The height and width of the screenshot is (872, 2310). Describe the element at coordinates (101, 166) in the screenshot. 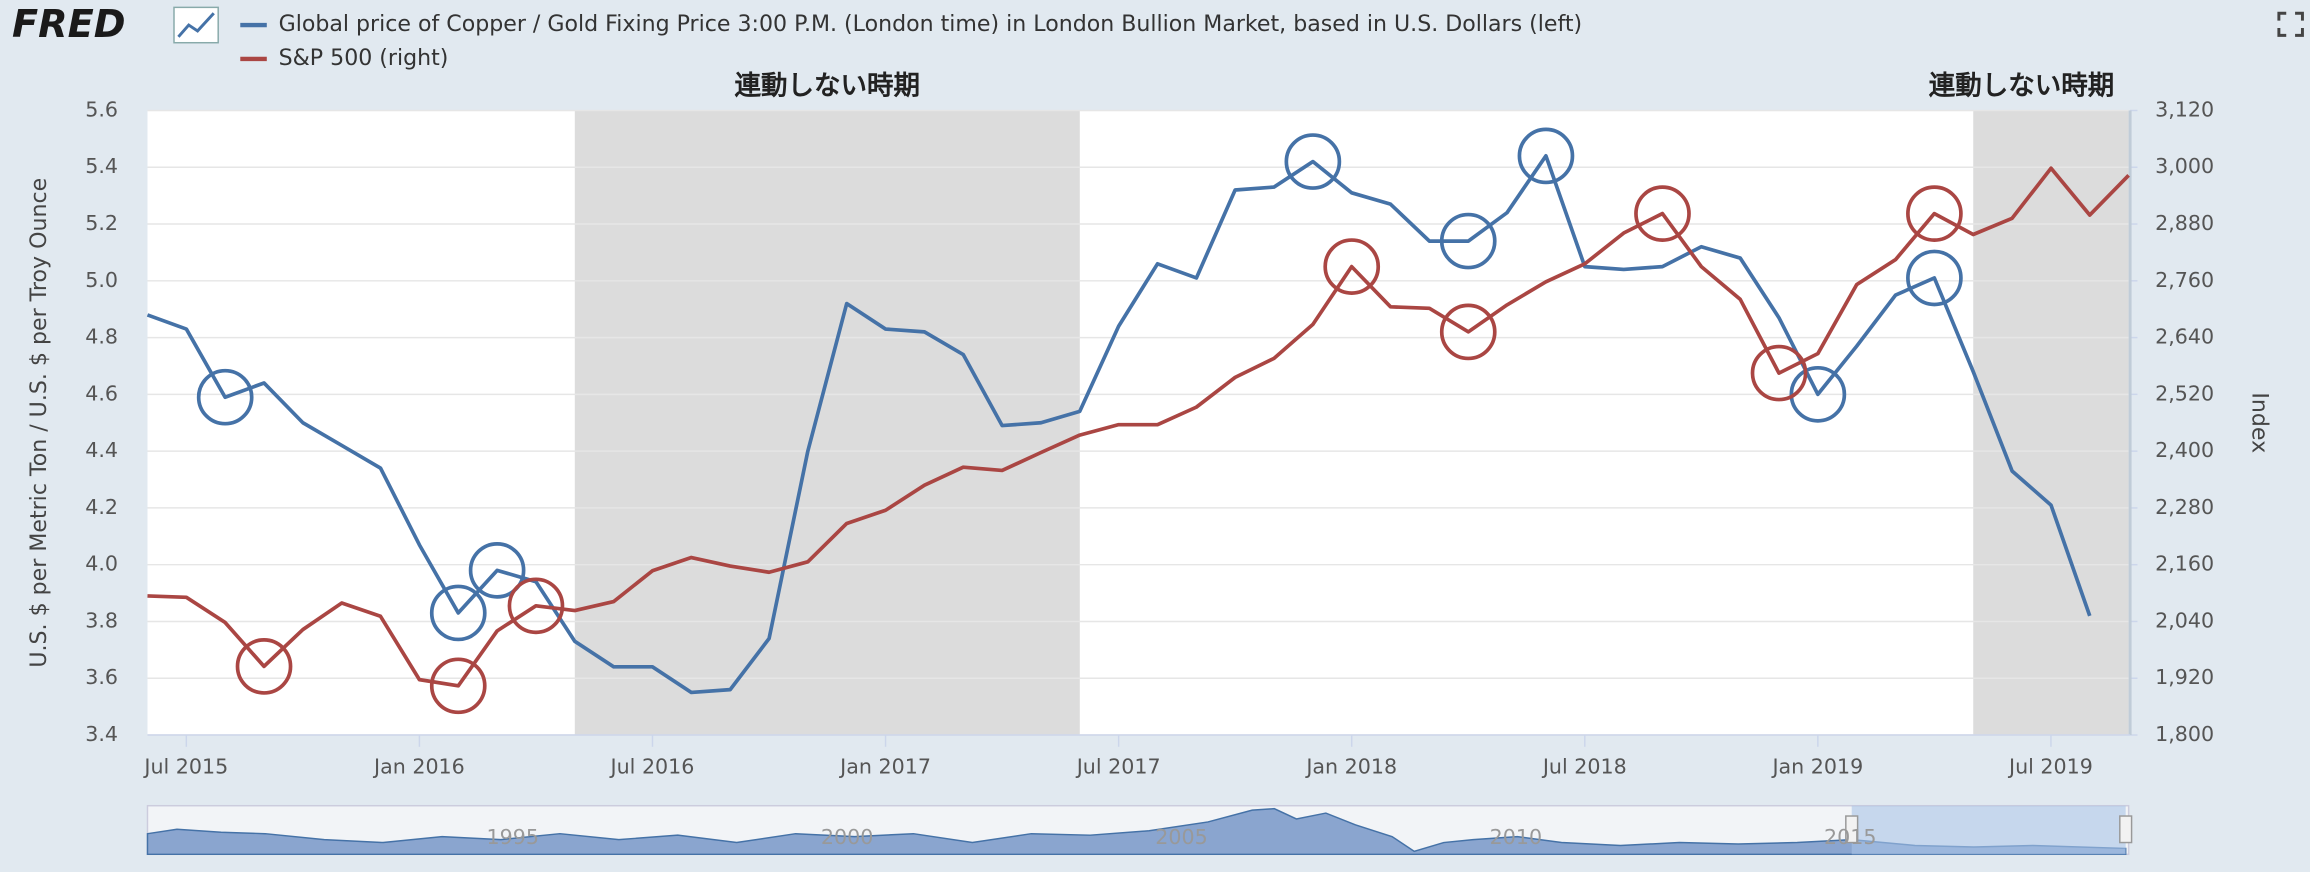

I see `y-tick-label: 5.4` at that location.